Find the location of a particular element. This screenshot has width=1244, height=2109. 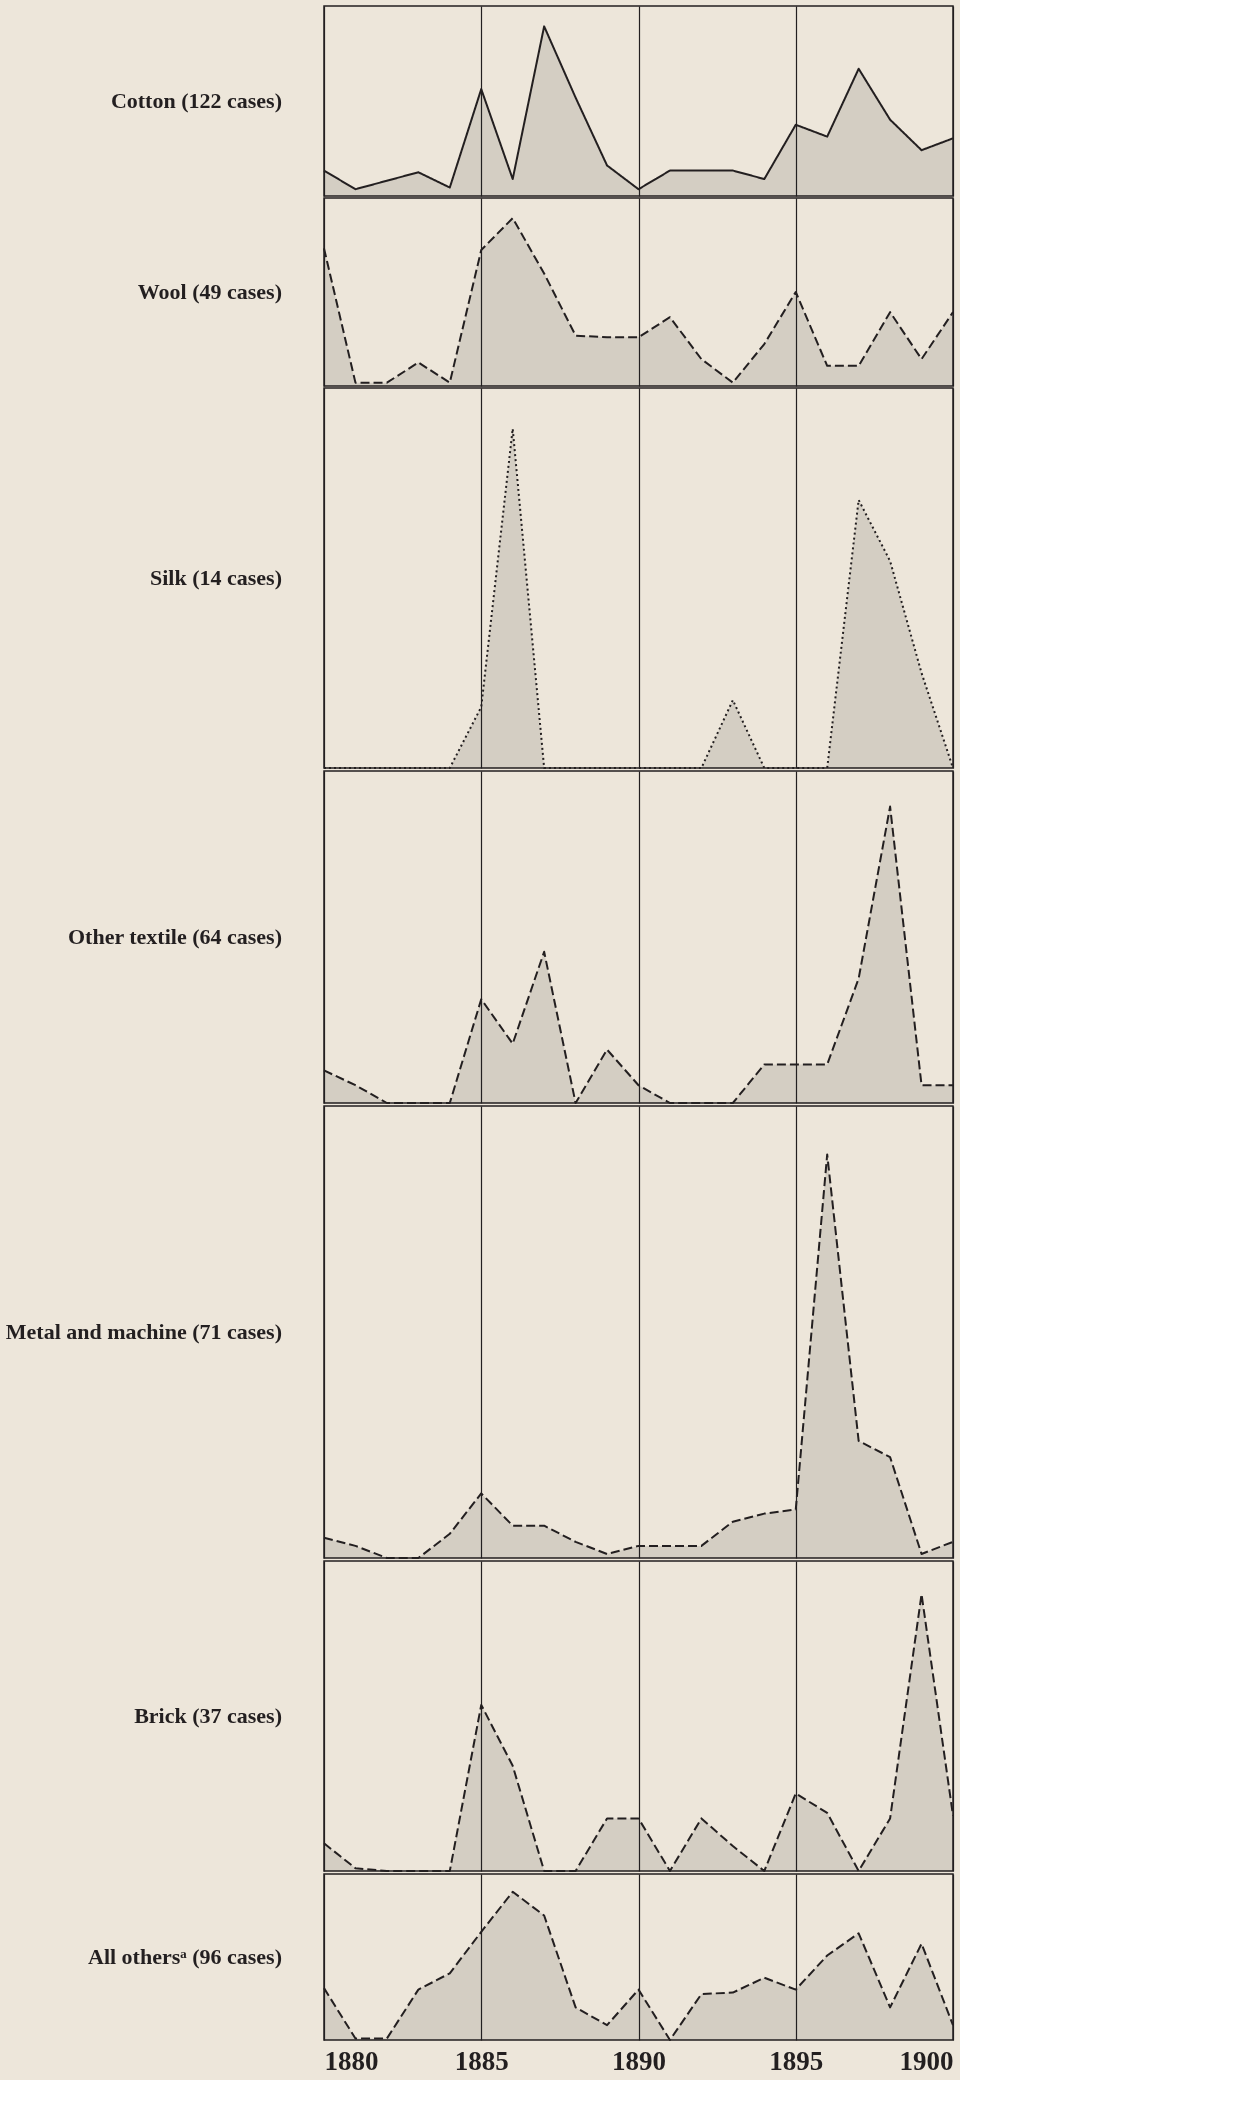

text: Brick (37 cases) is located at coordinates (208, 1715).